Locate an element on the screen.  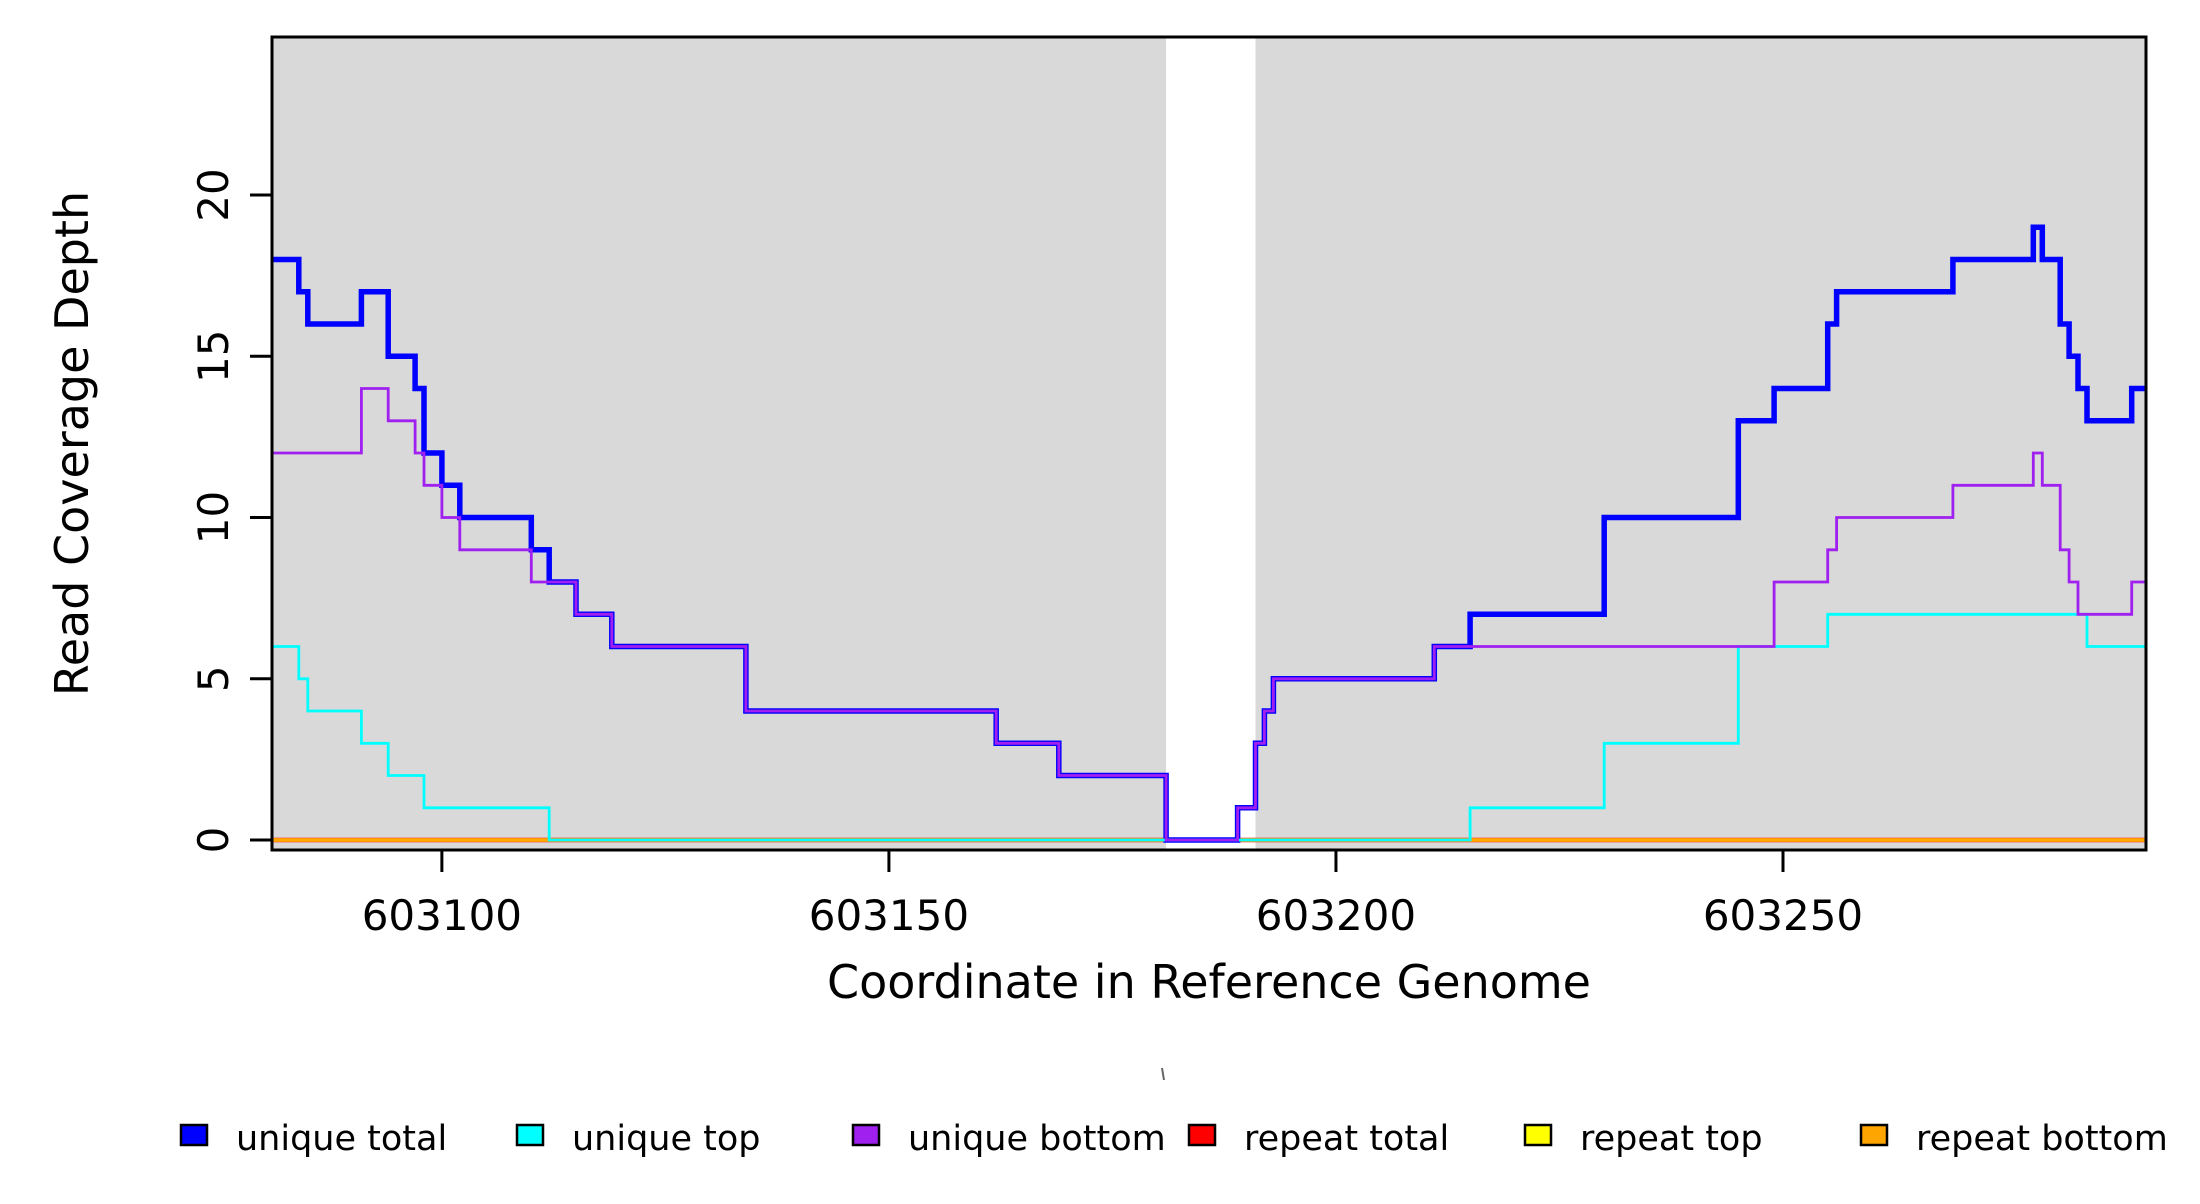
legend-label-repeat-total: repeat total is located at coordinates (1346, 1139).